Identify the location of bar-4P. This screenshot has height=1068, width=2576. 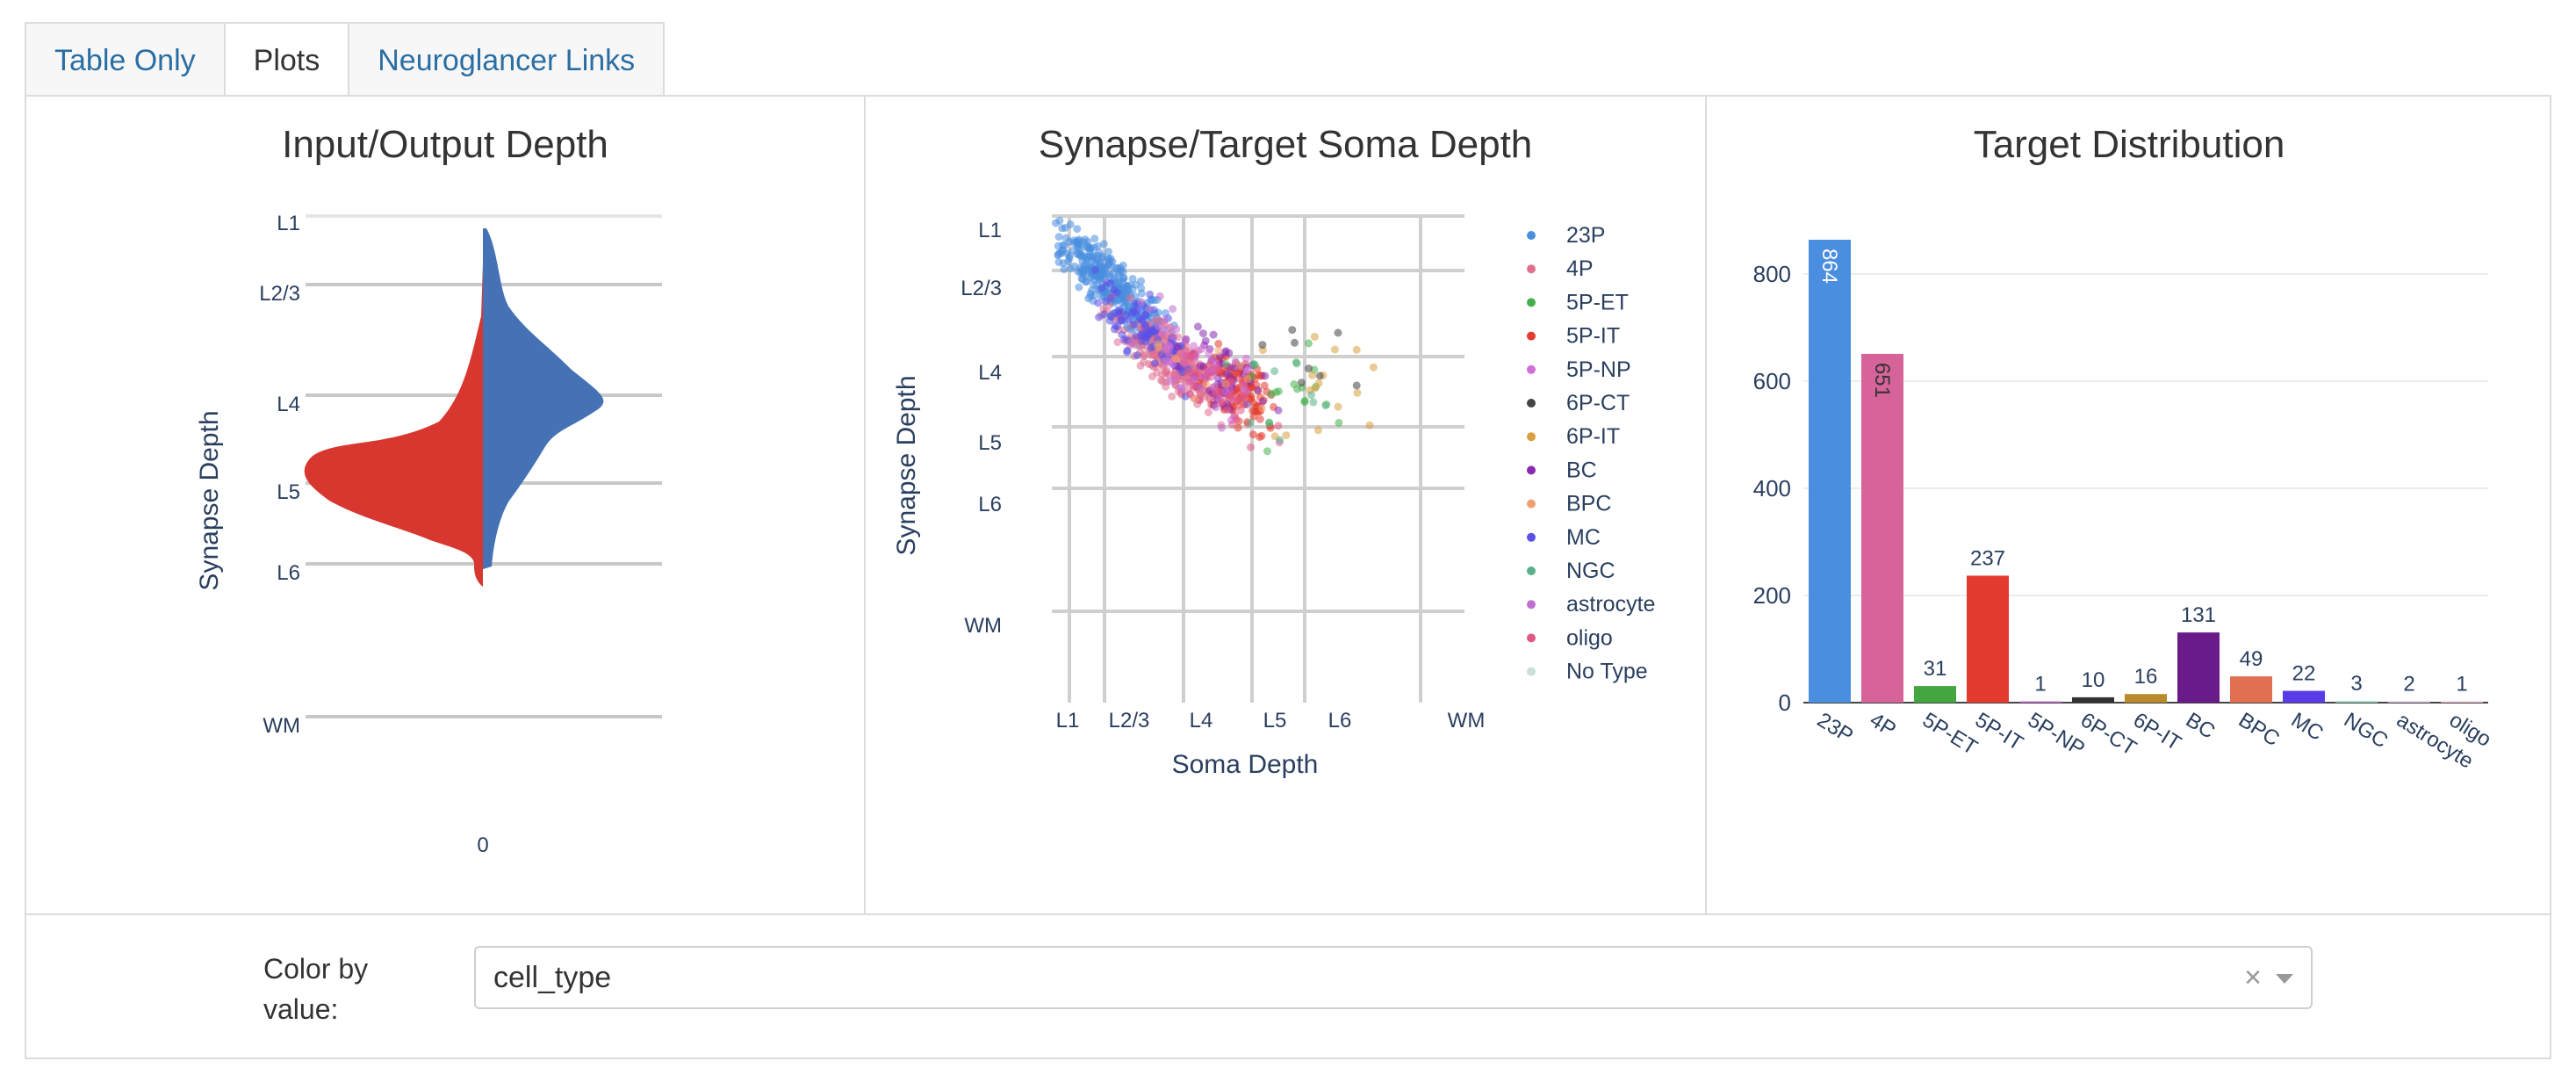
(1882, 528).